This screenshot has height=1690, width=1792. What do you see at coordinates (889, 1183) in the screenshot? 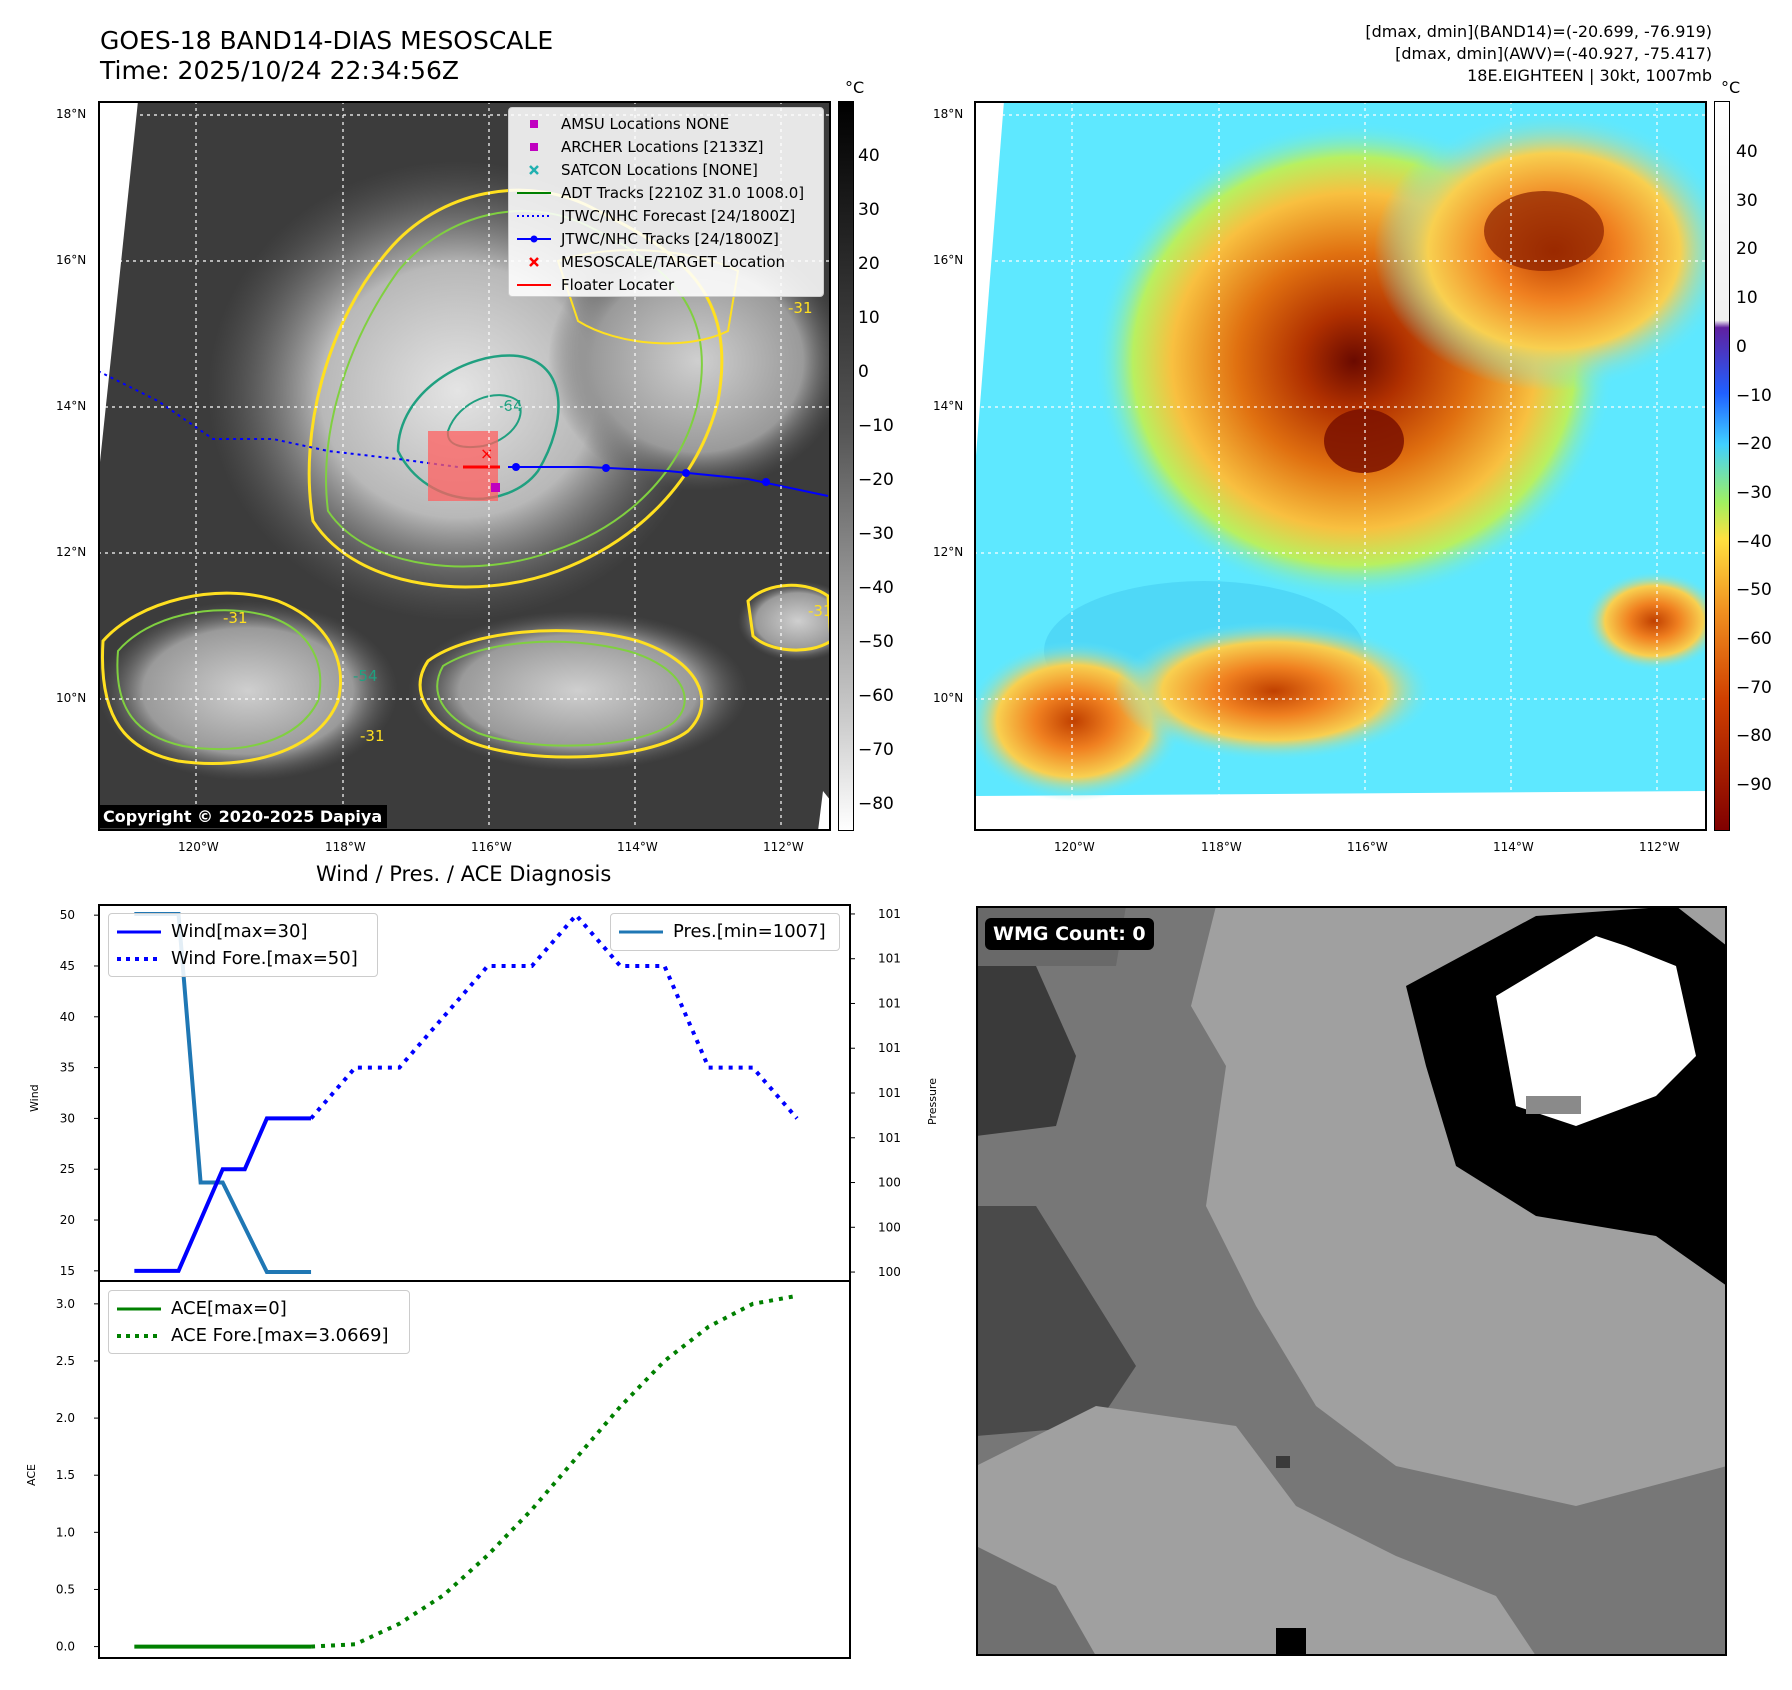
I see `pressure-tick-label: 1009` at bounding box center [889, 1183].